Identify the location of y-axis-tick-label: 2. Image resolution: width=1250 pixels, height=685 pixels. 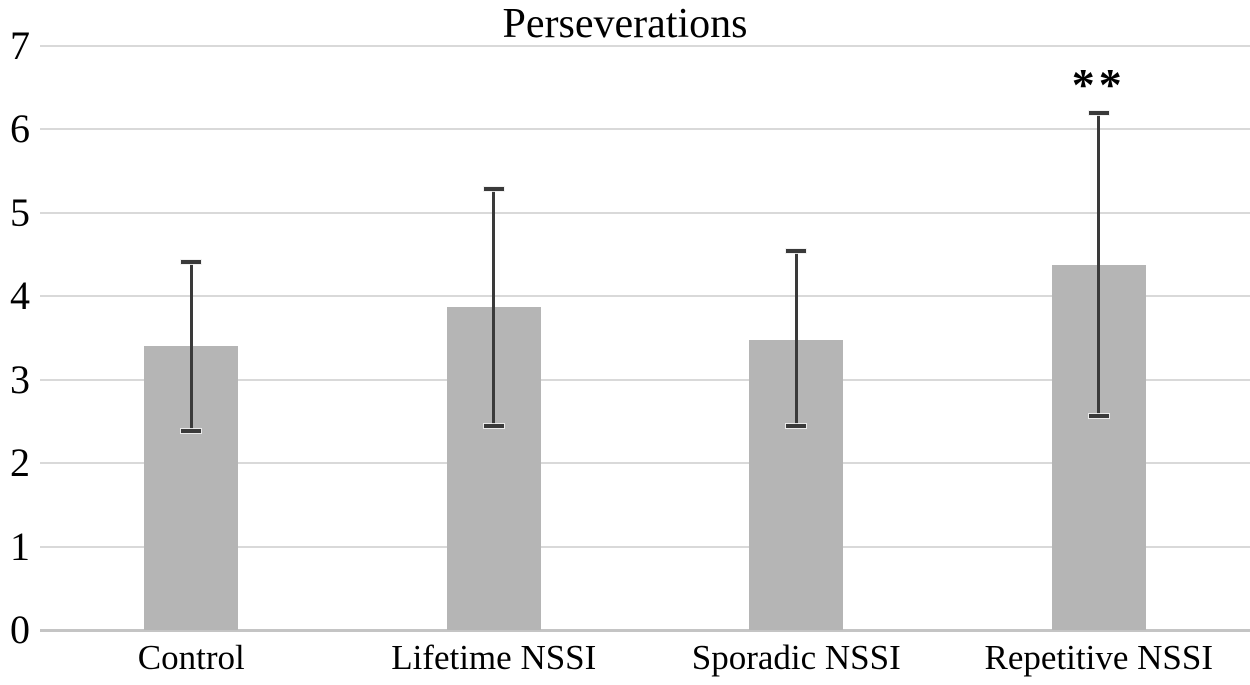
(20, 463).